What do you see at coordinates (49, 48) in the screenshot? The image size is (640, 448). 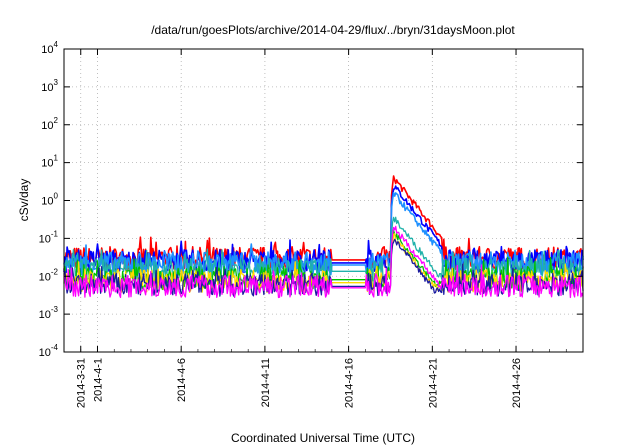 I see `y-tick-label: 10⁴` at bounding box center [49, 48].